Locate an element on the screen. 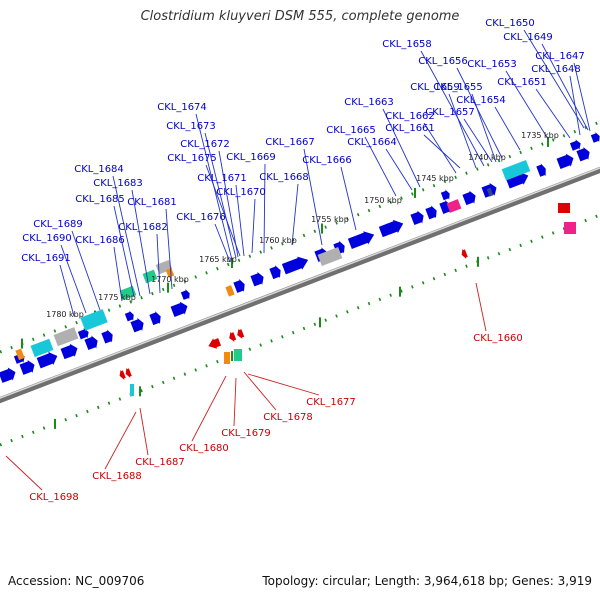 The width and height of the screenshot is (600, 600). green-reverse-gene is located at coordinates (238, 355).